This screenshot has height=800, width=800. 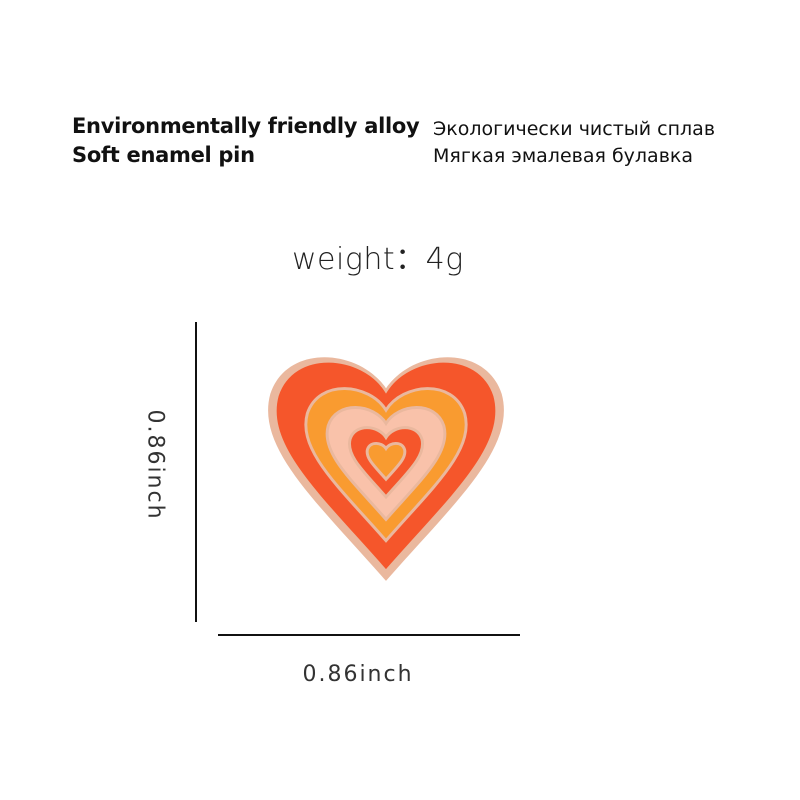 What do you see at coordinates (155, 465) in the screenshot?
I see `height-dimension-label: 0.86inch` at bounding box center [155, 465].